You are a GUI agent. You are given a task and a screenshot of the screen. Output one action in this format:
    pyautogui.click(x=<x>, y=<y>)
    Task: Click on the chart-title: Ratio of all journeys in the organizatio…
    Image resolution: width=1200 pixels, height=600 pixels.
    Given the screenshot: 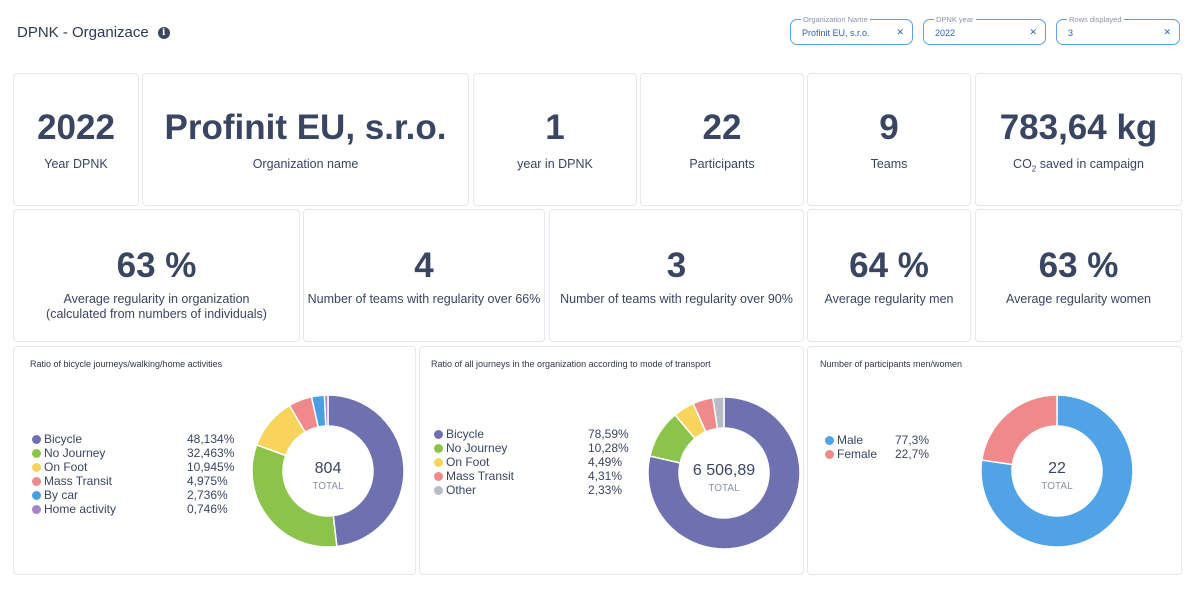 What is the action you would take?
    pyautogui.click(x=571, y=364)
    